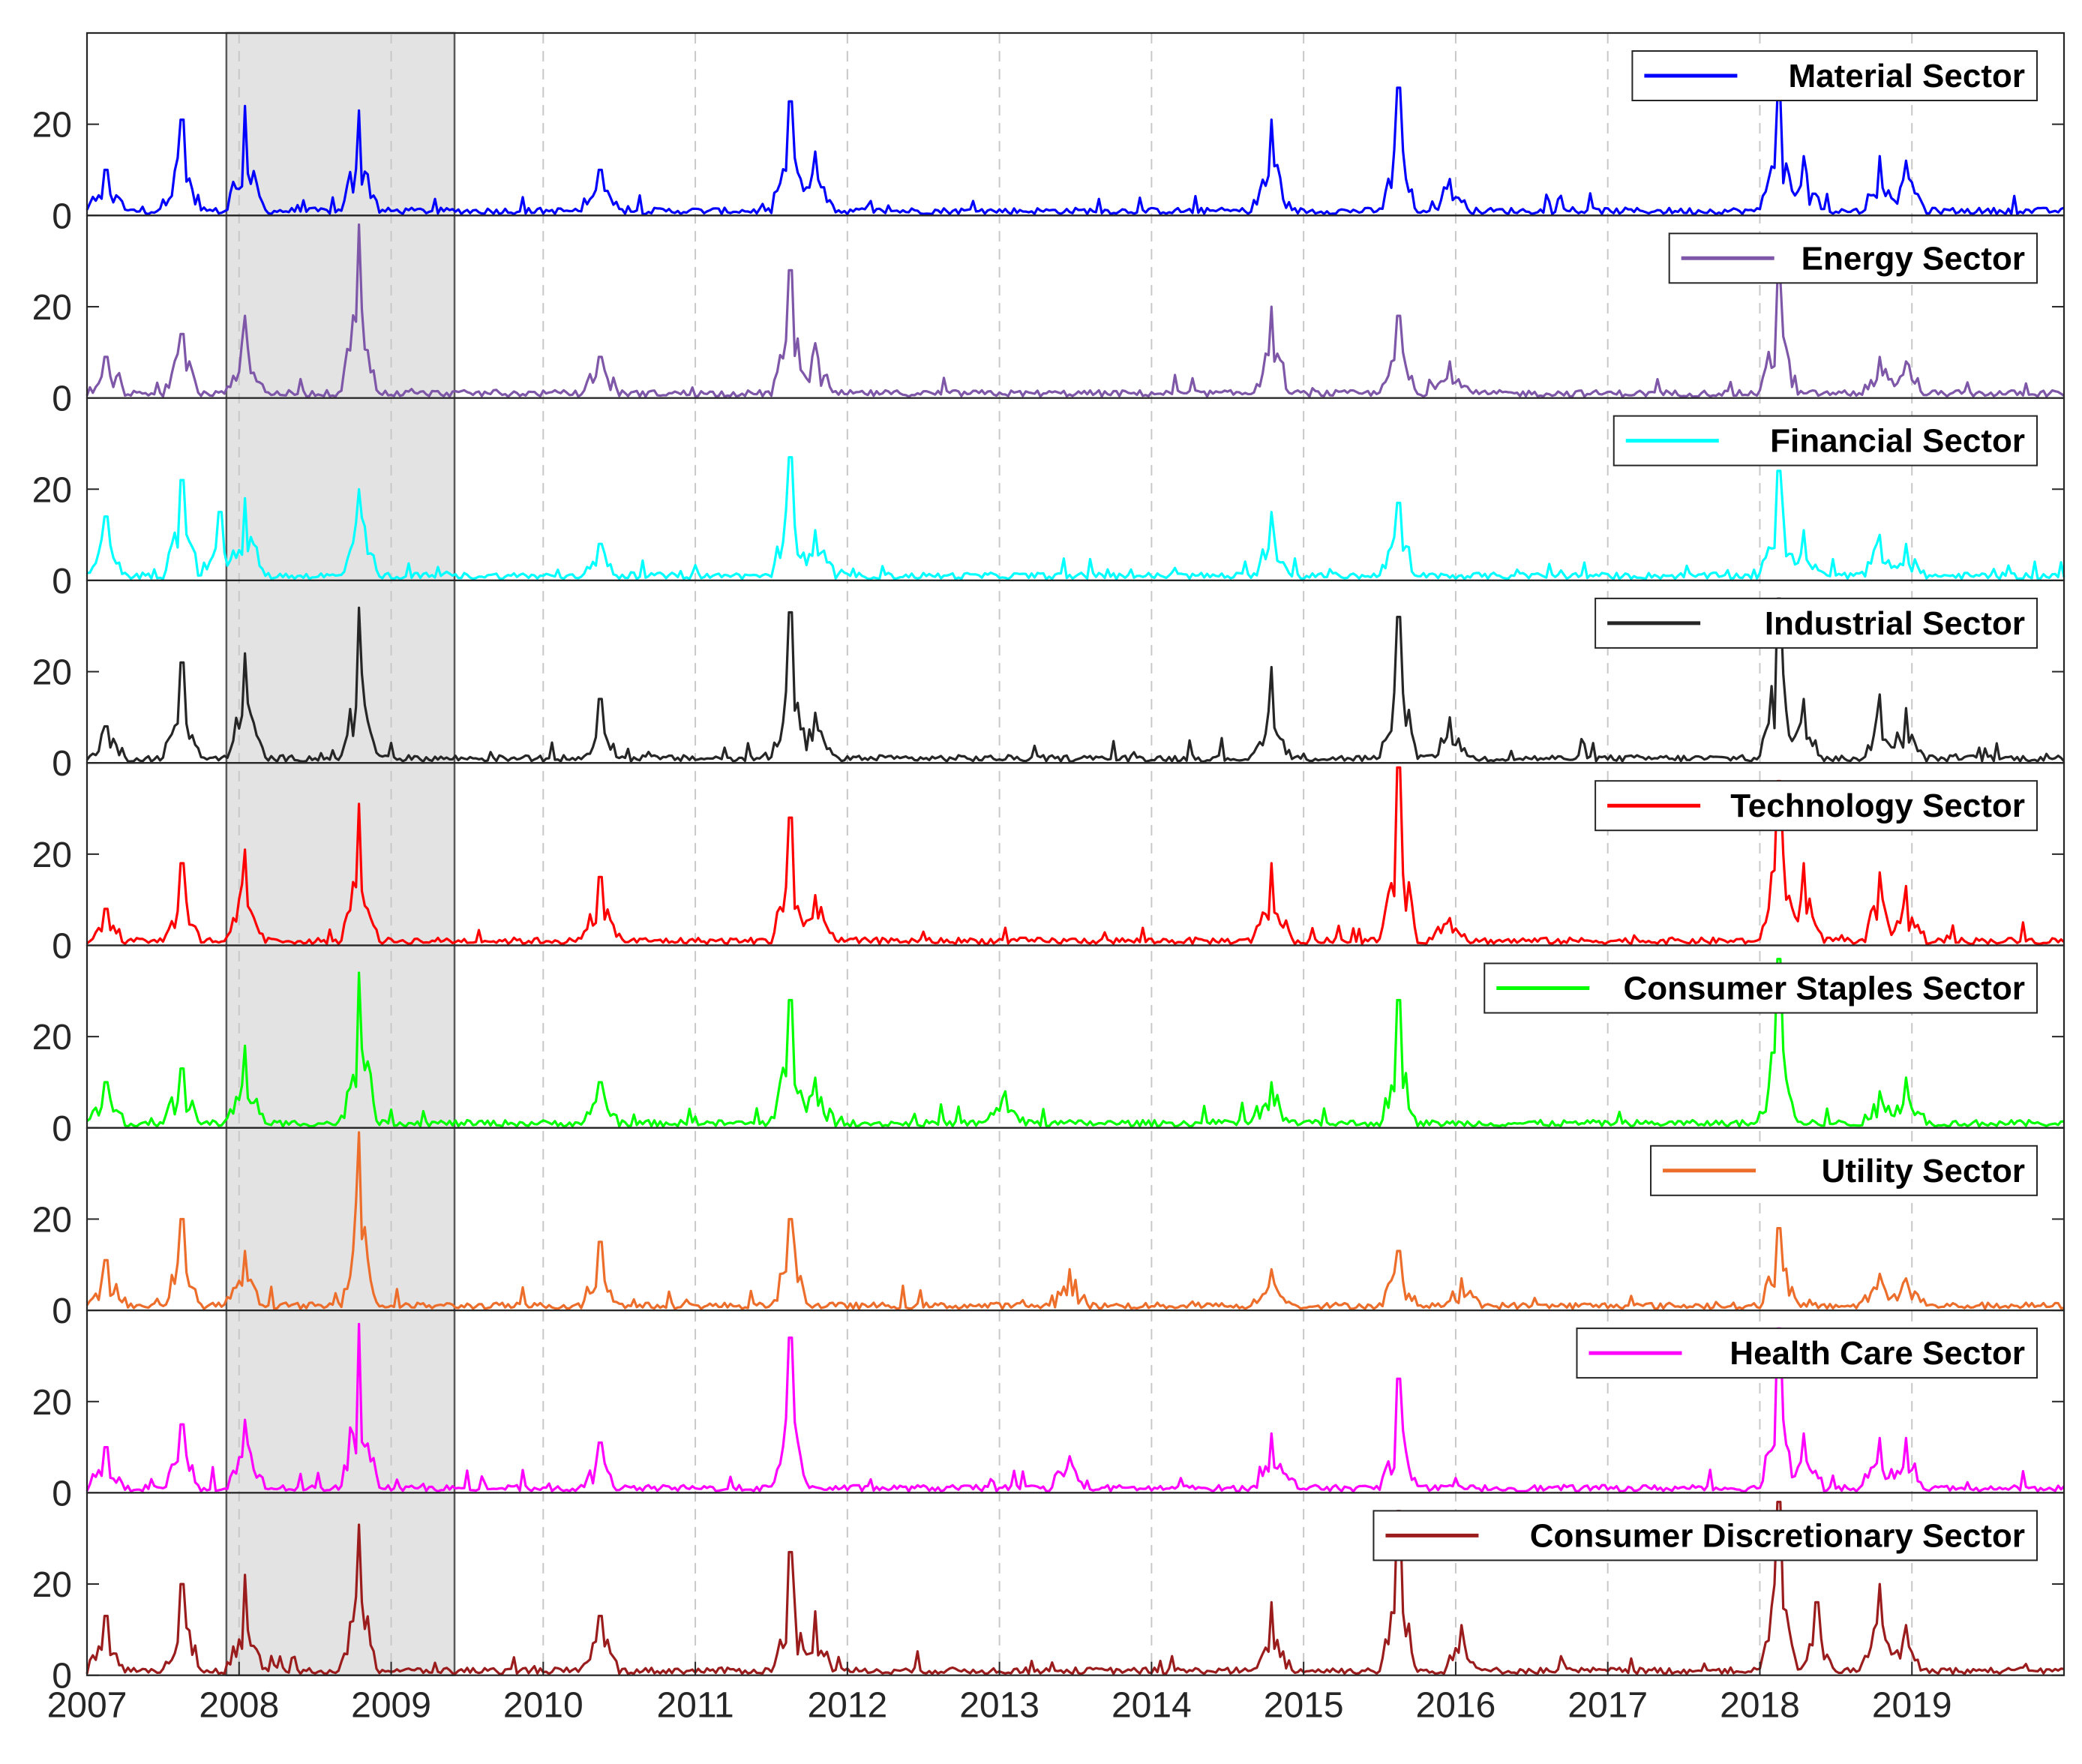 The width and height of the screenshot is (2082, 1764). Describe the element at coordinates (1304, 1706) in the screenshot. I see `x-tick-label: 2015` at that location.